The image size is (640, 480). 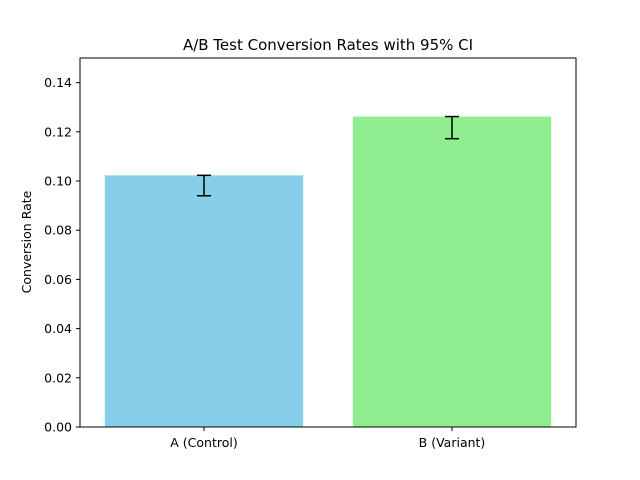 What do you see at coordinates (58, 131) in the screenshot?
I see `y-tick-label-6: 0.12` at bounding box center [58, 131].